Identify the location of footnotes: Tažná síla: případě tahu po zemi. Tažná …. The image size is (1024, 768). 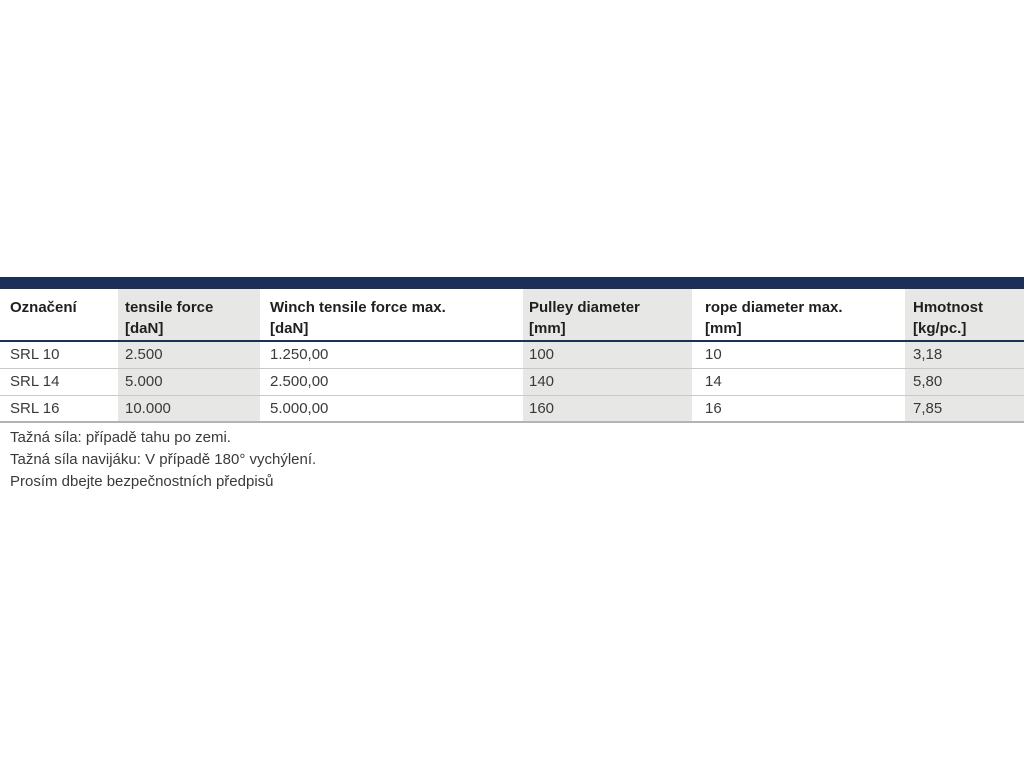
(163, 460).